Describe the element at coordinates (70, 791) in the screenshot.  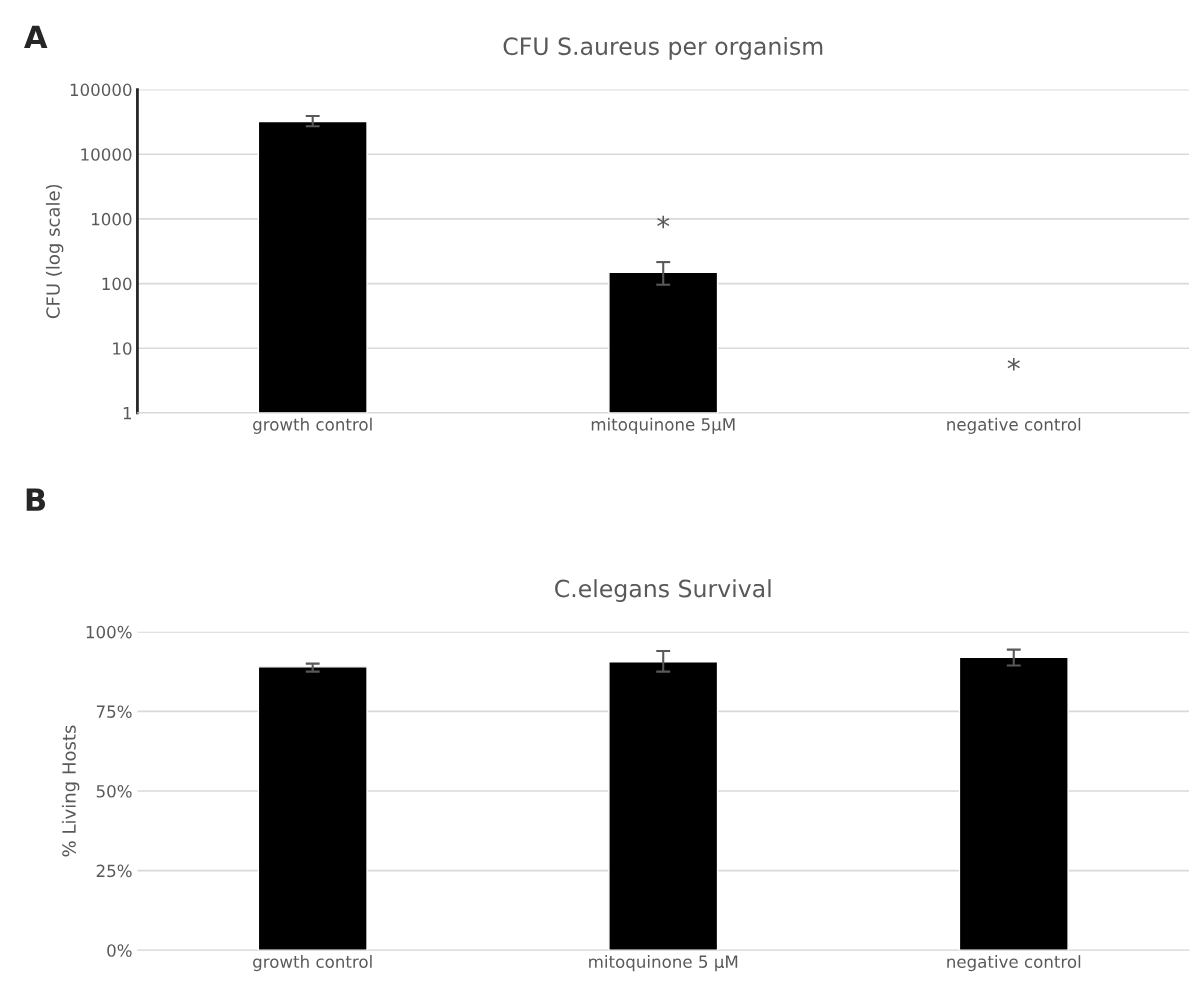
I see `y-axis-title: % Living Hosts` at that location.